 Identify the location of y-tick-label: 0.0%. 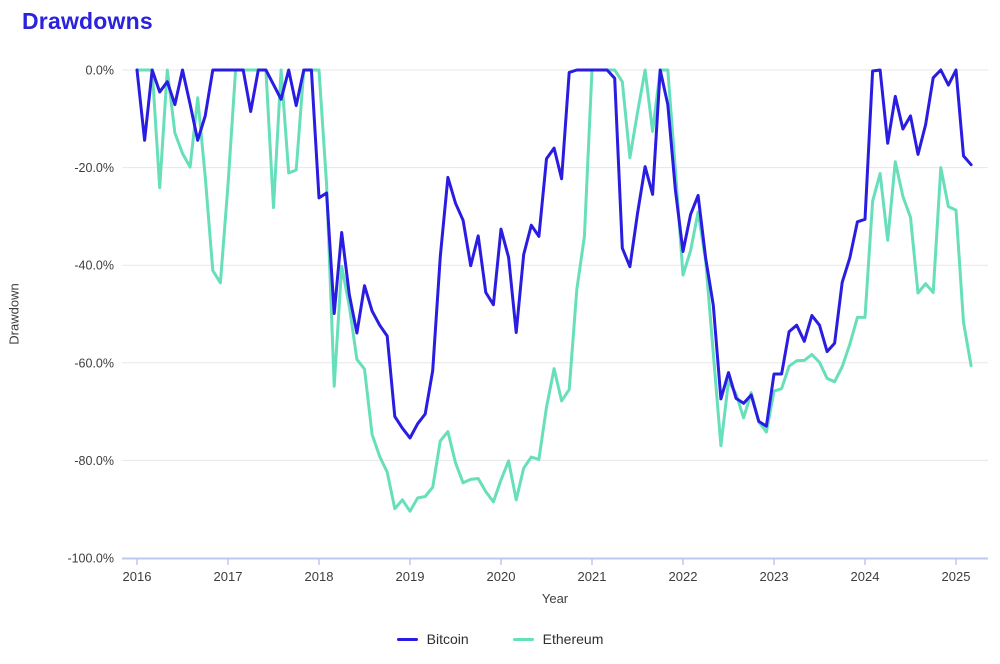
(100, 71).